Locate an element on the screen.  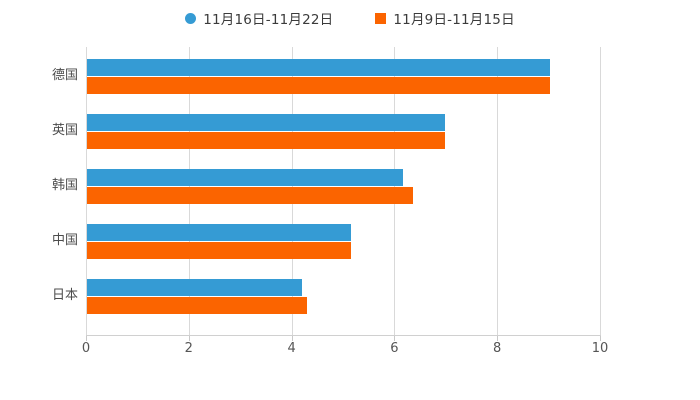
chart-legend: 11月16日-11月22日 11月9日-11月15日 is located at coordinates (350, 18).